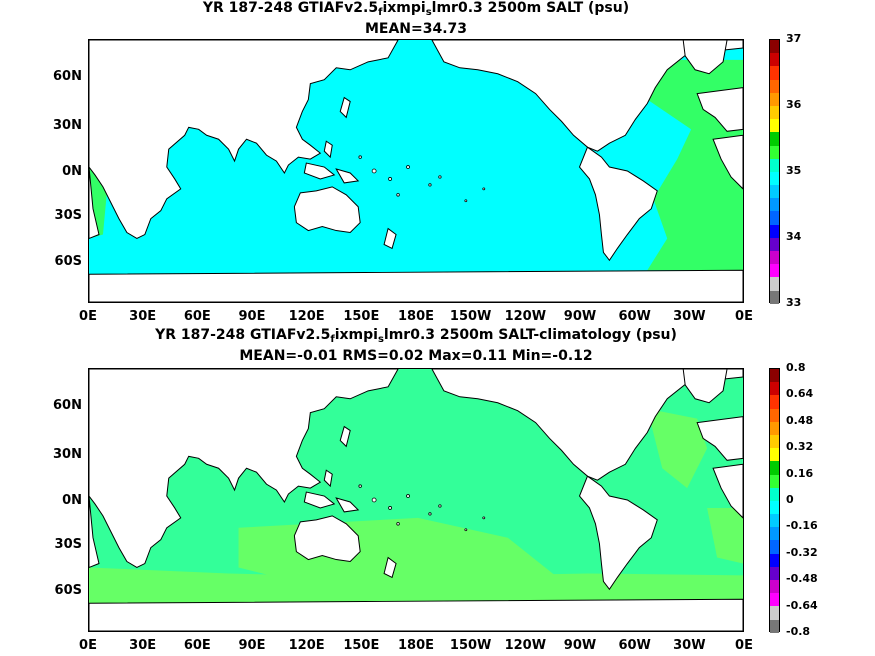  Describe the element at coordinates (470, 316) in the screenshot. I see `lon-label: 150W` at that location.